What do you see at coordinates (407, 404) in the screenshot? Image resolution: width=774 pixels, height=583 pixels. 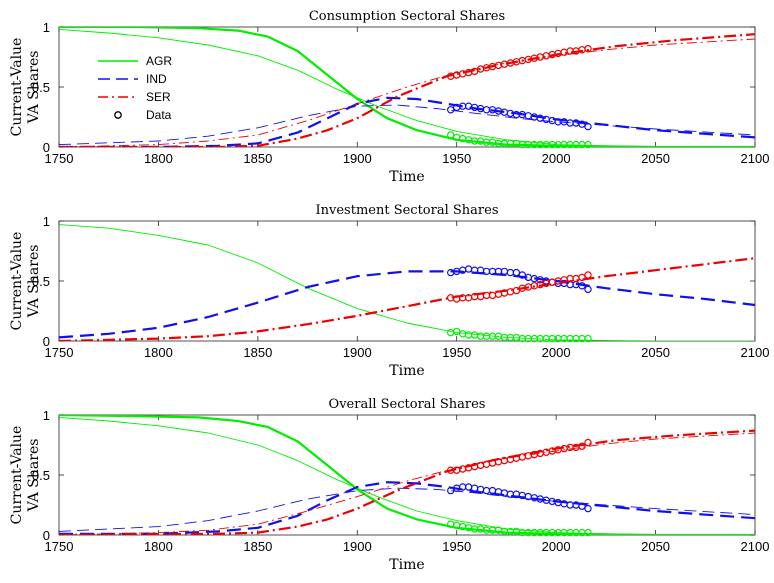 I see `chart-title: Overall Sectoral Shares` at bounding box center [407, 404].